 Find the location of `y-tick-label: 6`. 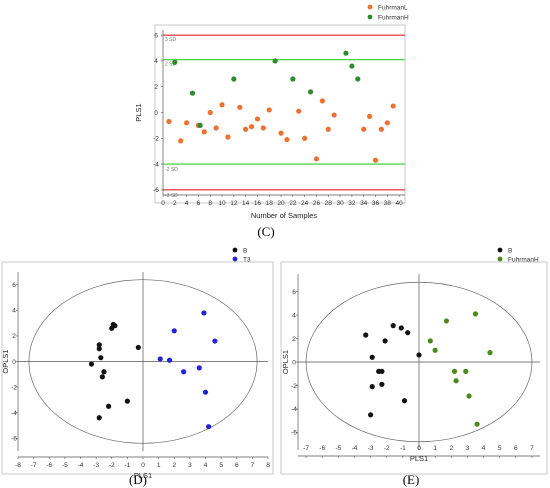

y-tick-label: 6 is located at coordinates (14, 285).